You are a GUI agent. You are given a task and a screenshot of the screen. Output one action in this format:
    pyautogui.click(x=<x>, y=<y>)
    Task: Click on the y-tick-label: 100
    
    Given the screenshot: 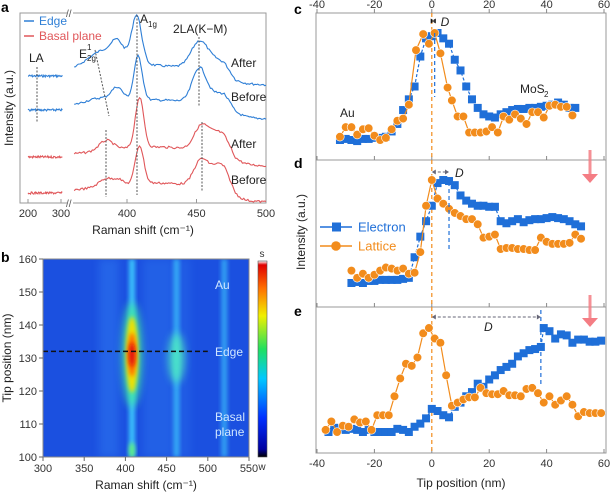 What is the action you would take?
    pyautogui.click(x=28, y=458)
    